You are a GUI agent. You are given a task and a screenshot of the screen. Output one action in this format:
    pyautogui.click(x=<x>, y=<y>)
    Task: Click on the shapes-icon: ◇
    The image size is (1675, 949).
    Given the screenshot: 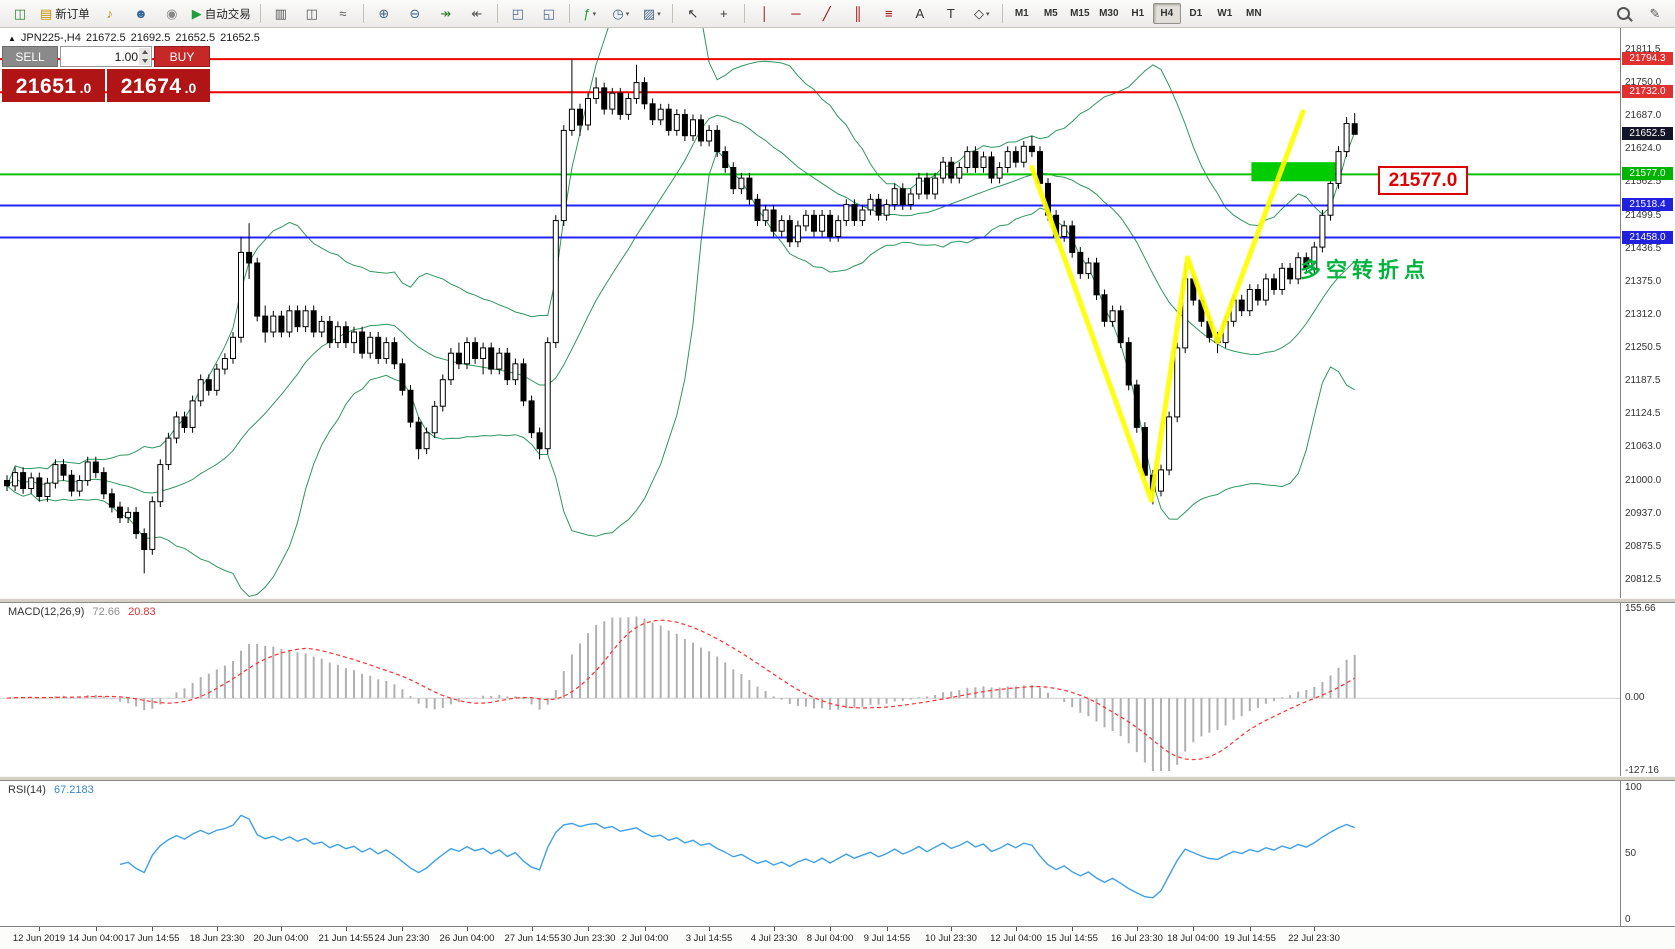 What is the action you would take?
    pyautogui.click(x=979, y=13)
    